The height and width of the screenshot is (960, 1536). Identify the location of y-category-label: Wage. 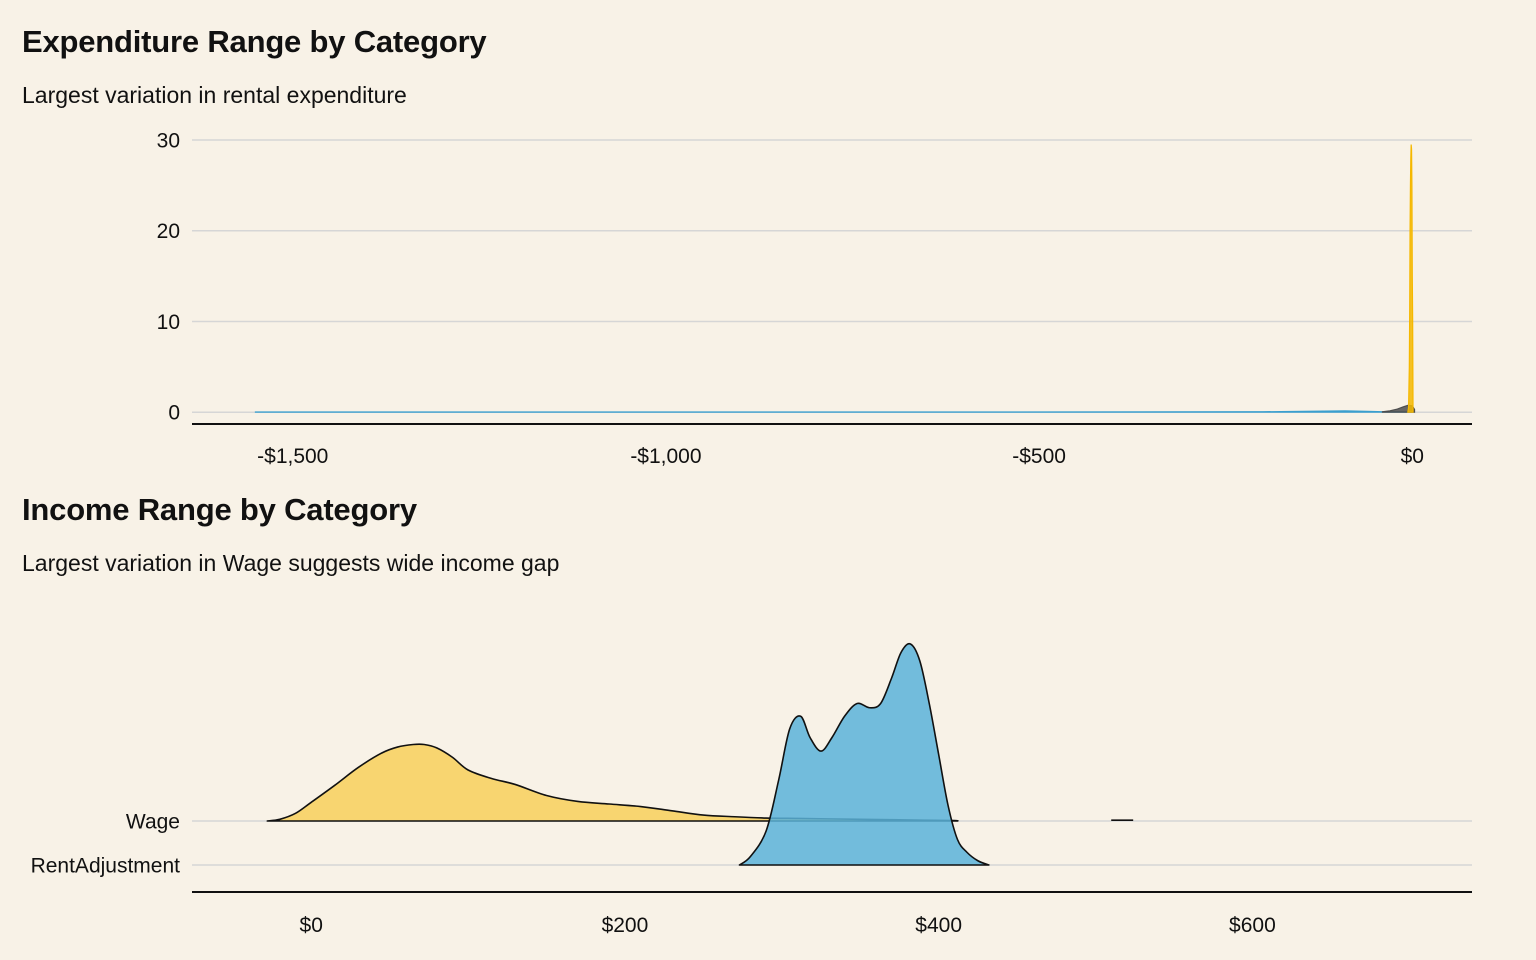
(153, 822).